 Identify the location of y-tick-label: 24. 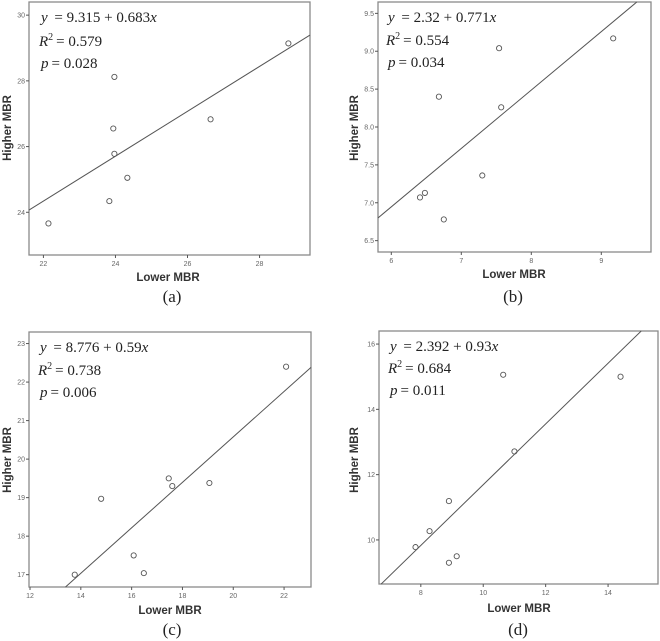
(21, 213).